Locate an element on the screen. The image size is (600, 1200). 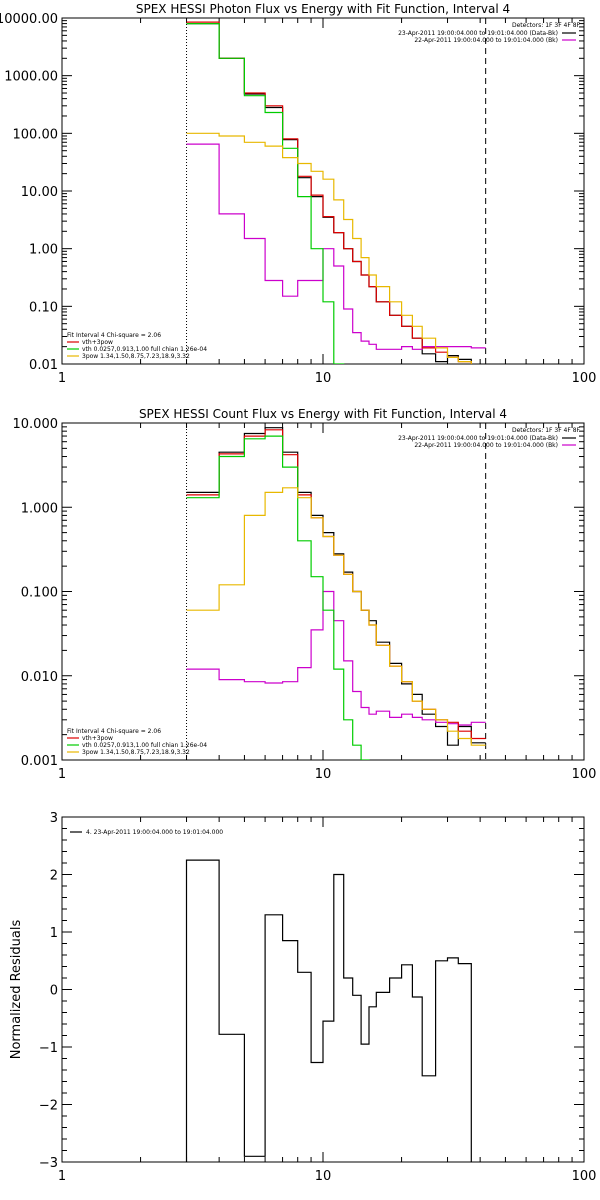
y-tick-label: 10000.00 is located at coordinates (29, 19).